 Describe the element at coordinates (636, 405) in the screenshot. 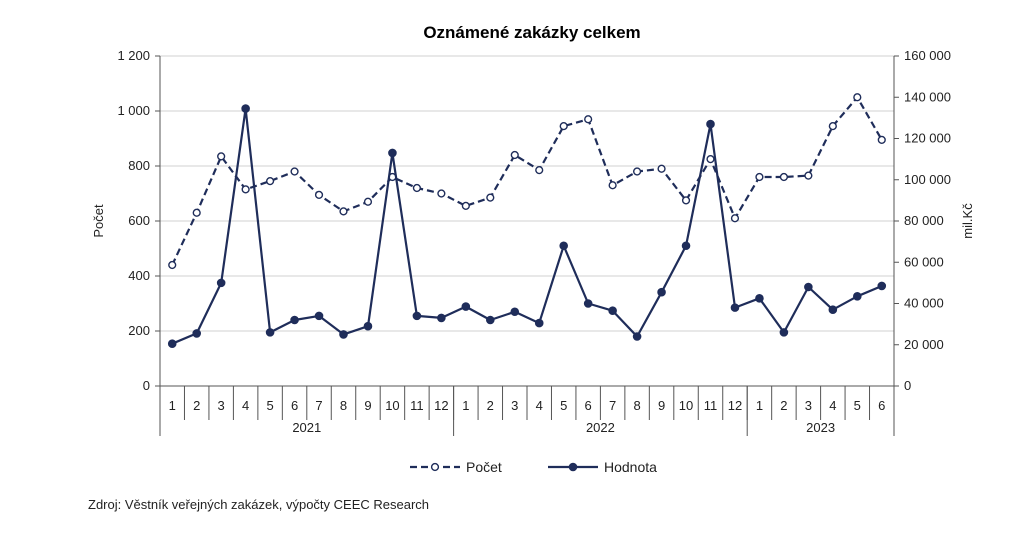

I see `x-tick-label: 8` at that location.